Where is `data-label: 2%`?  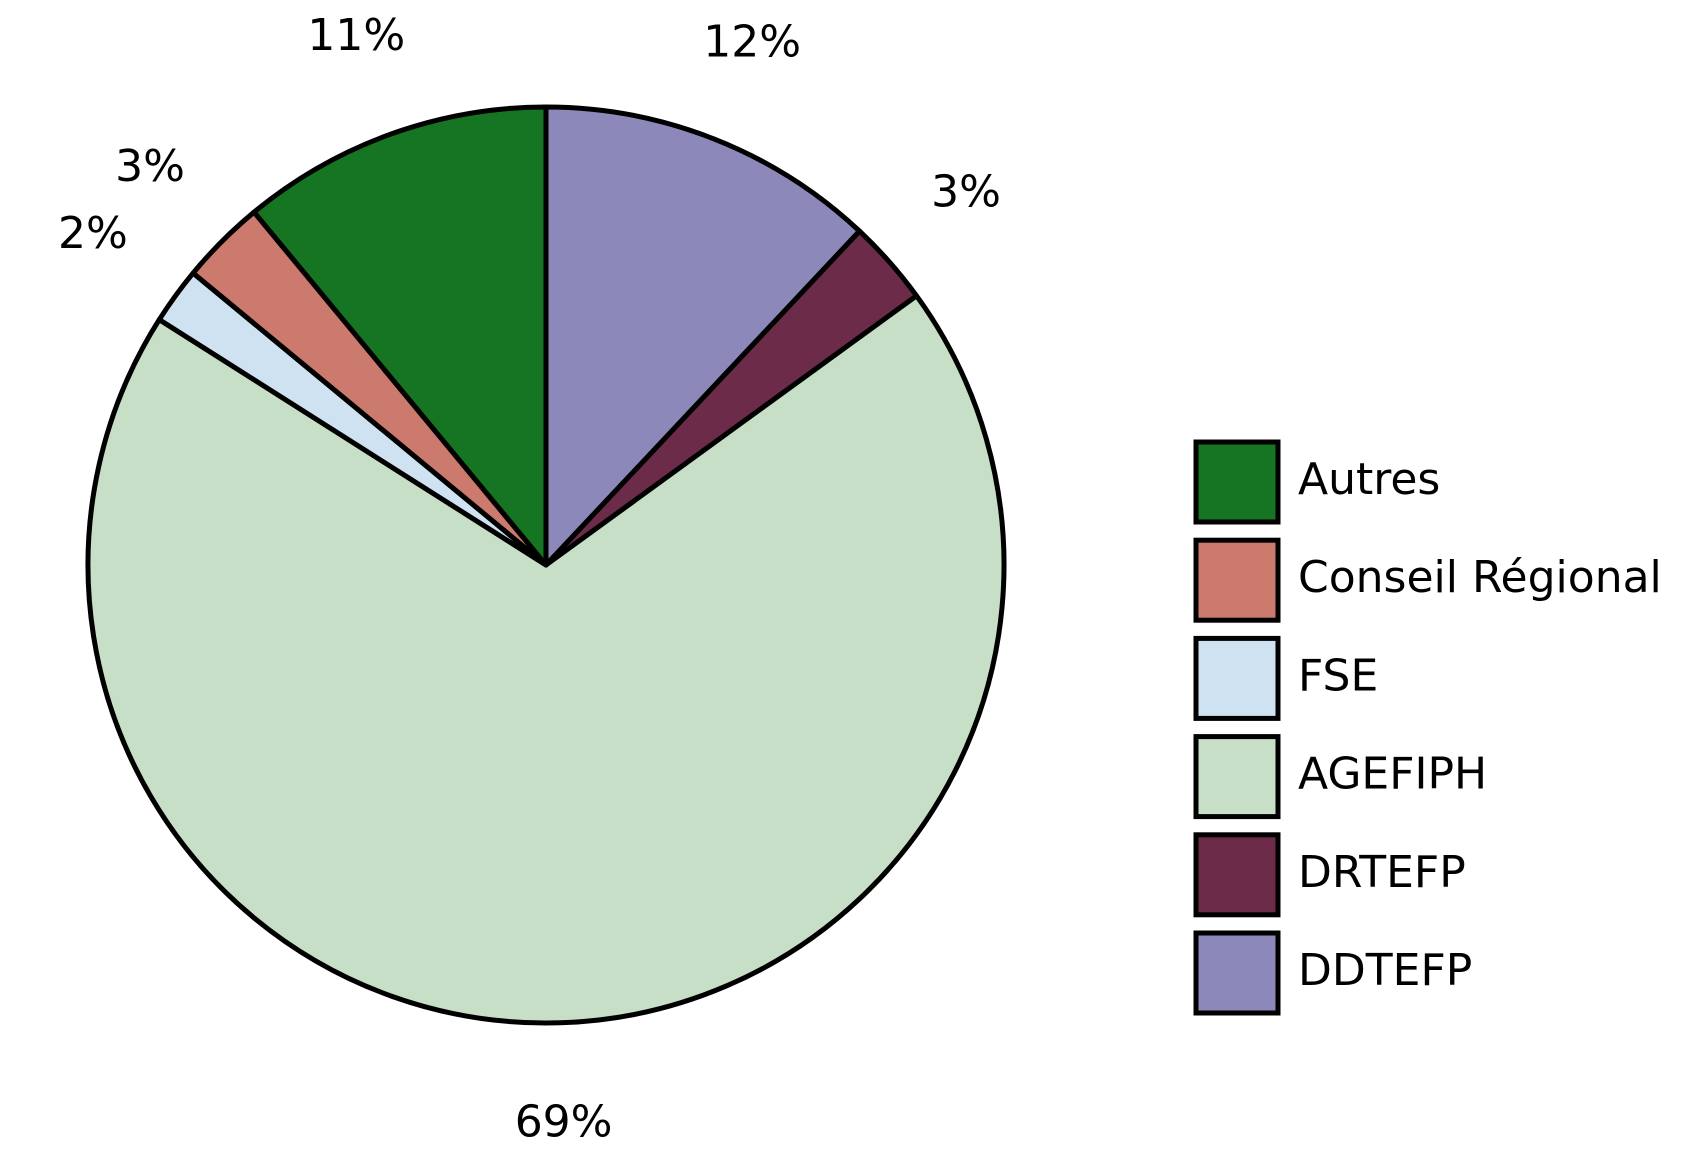 data-label: 2% is located at coordinates (93, 233).